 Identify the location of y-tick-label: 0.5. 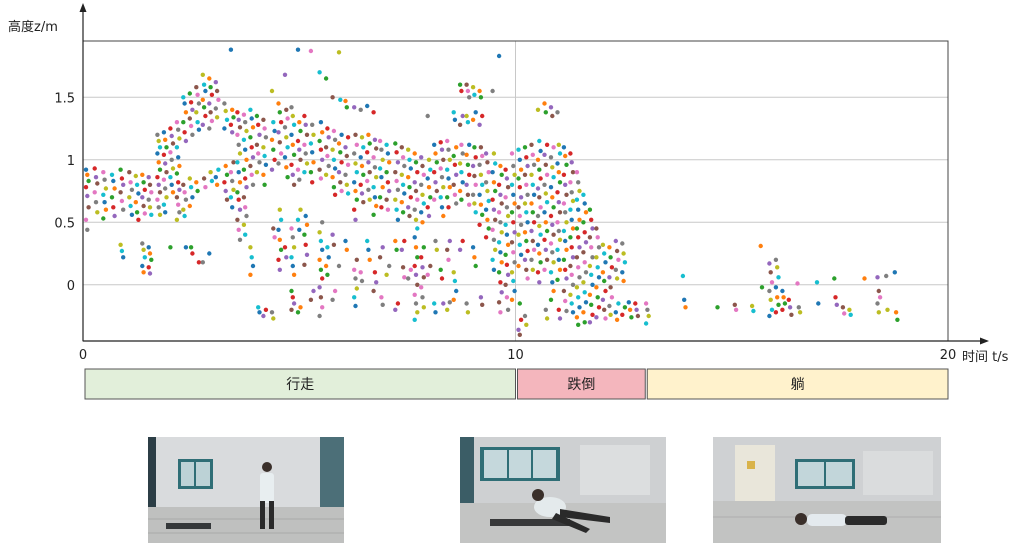
(64, 223).